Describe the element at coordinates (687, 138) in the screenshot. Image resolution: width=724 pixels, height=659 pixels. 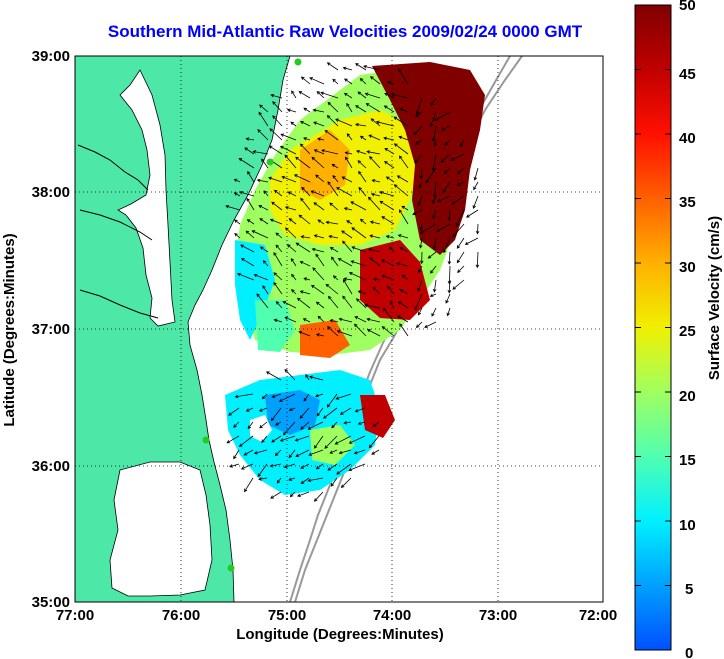
I see `colorbar-tick-label: 40` at that location.